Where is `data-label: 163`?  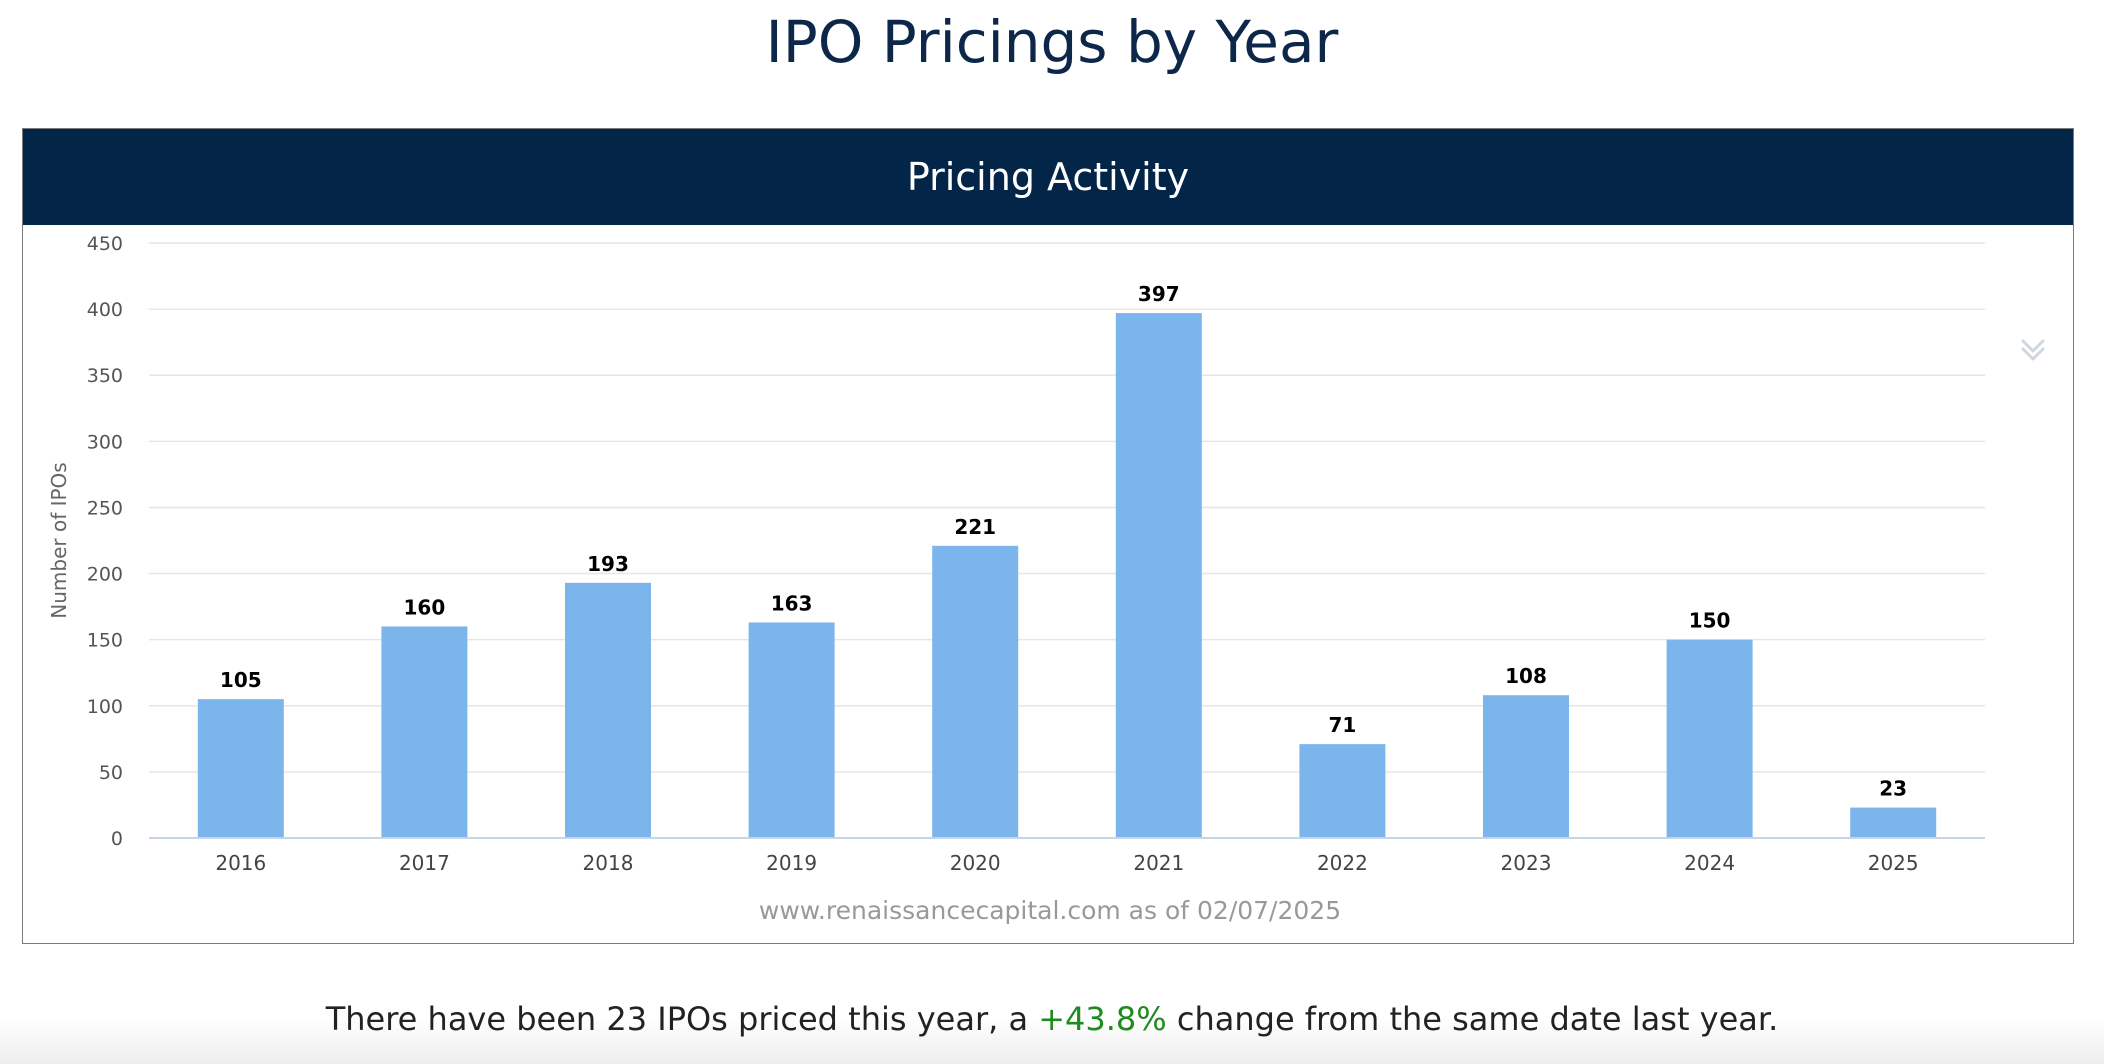
data-label: 163 is located at coordinates (792, 603).